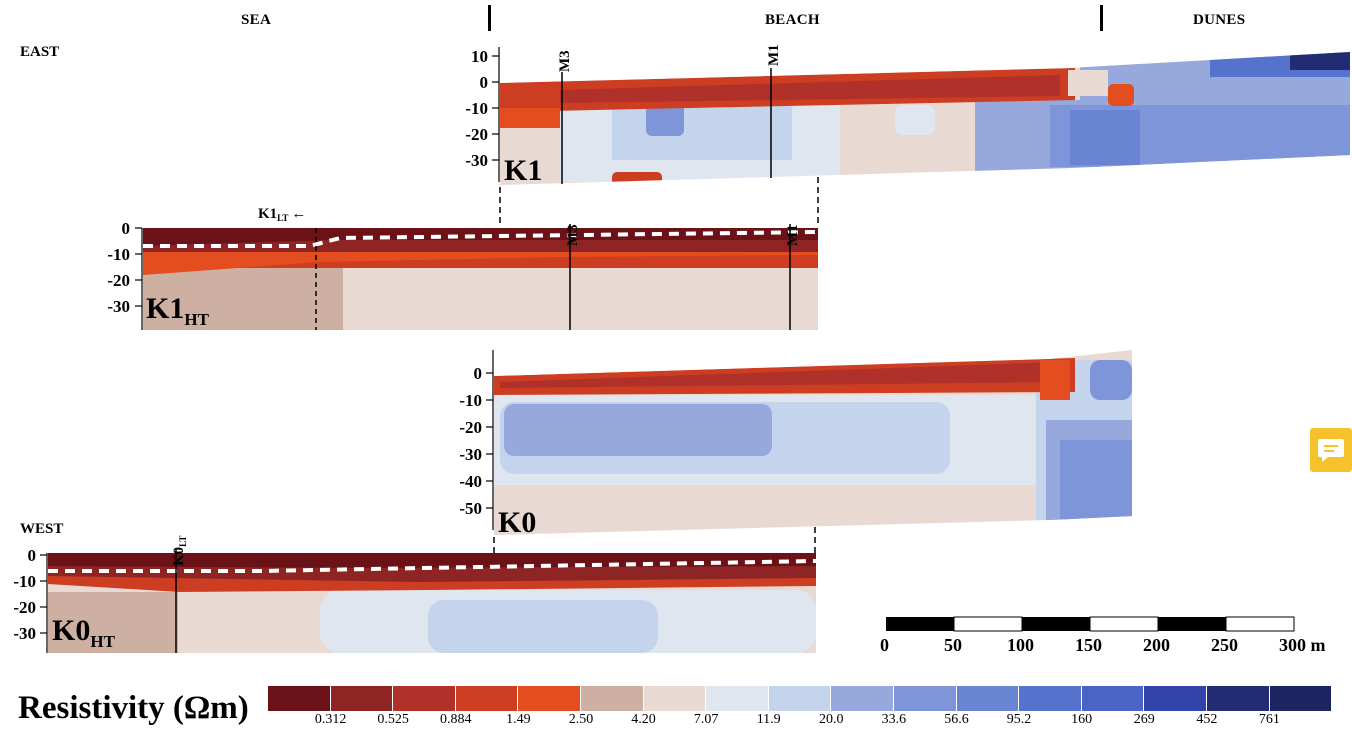  What do you see at coordinates (581, 719) in the screenshot?
I see `colorbar-label: 2.50` at bounding box center [581, 719].